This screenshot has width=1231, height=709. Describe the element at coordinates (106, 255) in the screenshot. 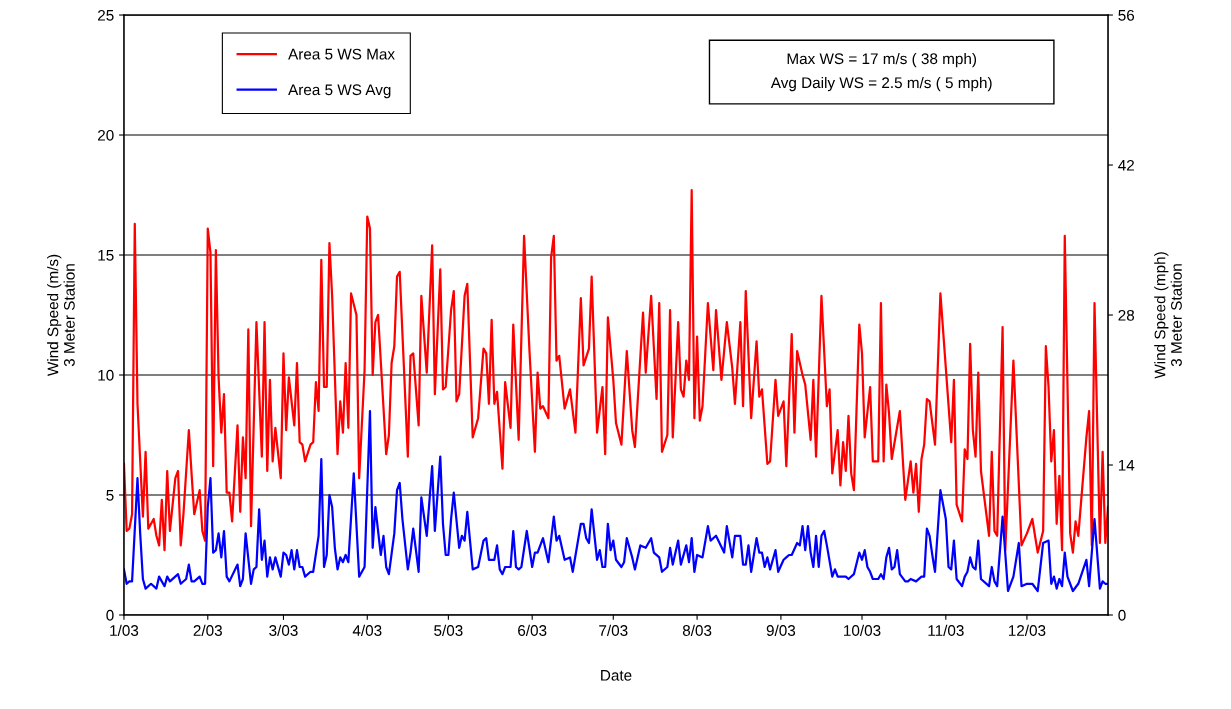

I see `y-tick-label: 15` at that location.